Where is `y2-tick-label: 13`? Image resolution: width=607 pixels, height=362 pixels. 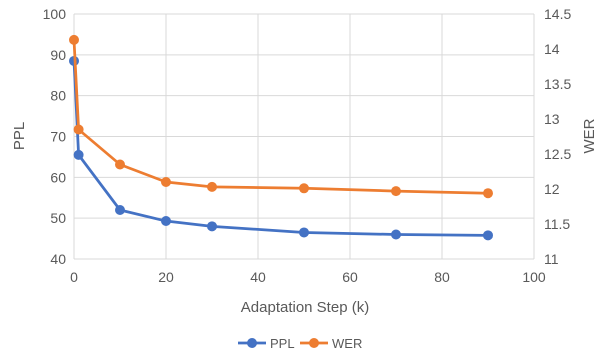
y2-tick-label: 13 is located at coordinates (552, 119).